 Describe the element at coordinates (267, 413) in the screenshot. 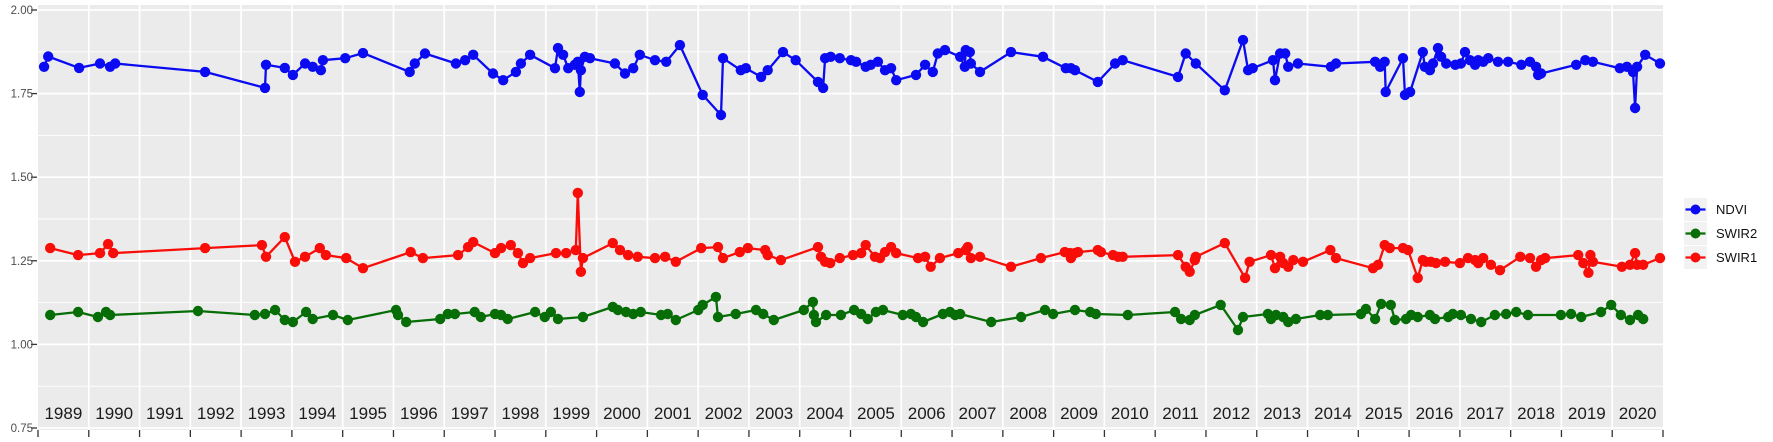

I see `x-axis-label: 1993` at that location.